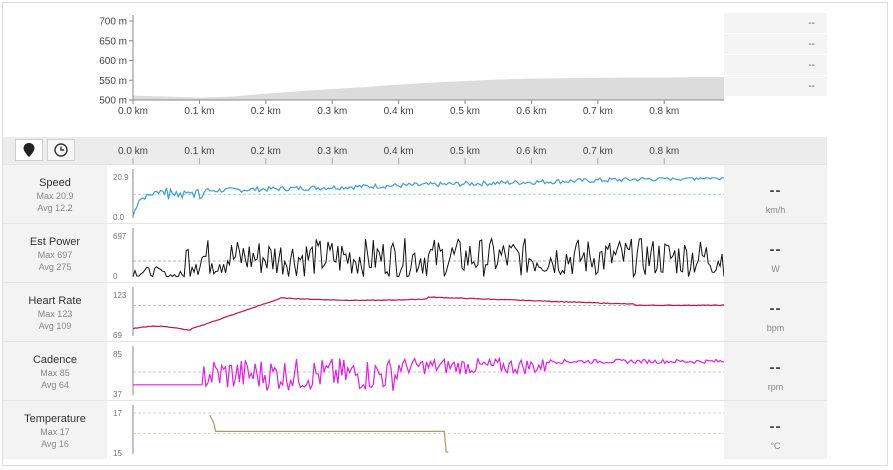  I want to click on metric-value-power: -- W, so click(775, 253).